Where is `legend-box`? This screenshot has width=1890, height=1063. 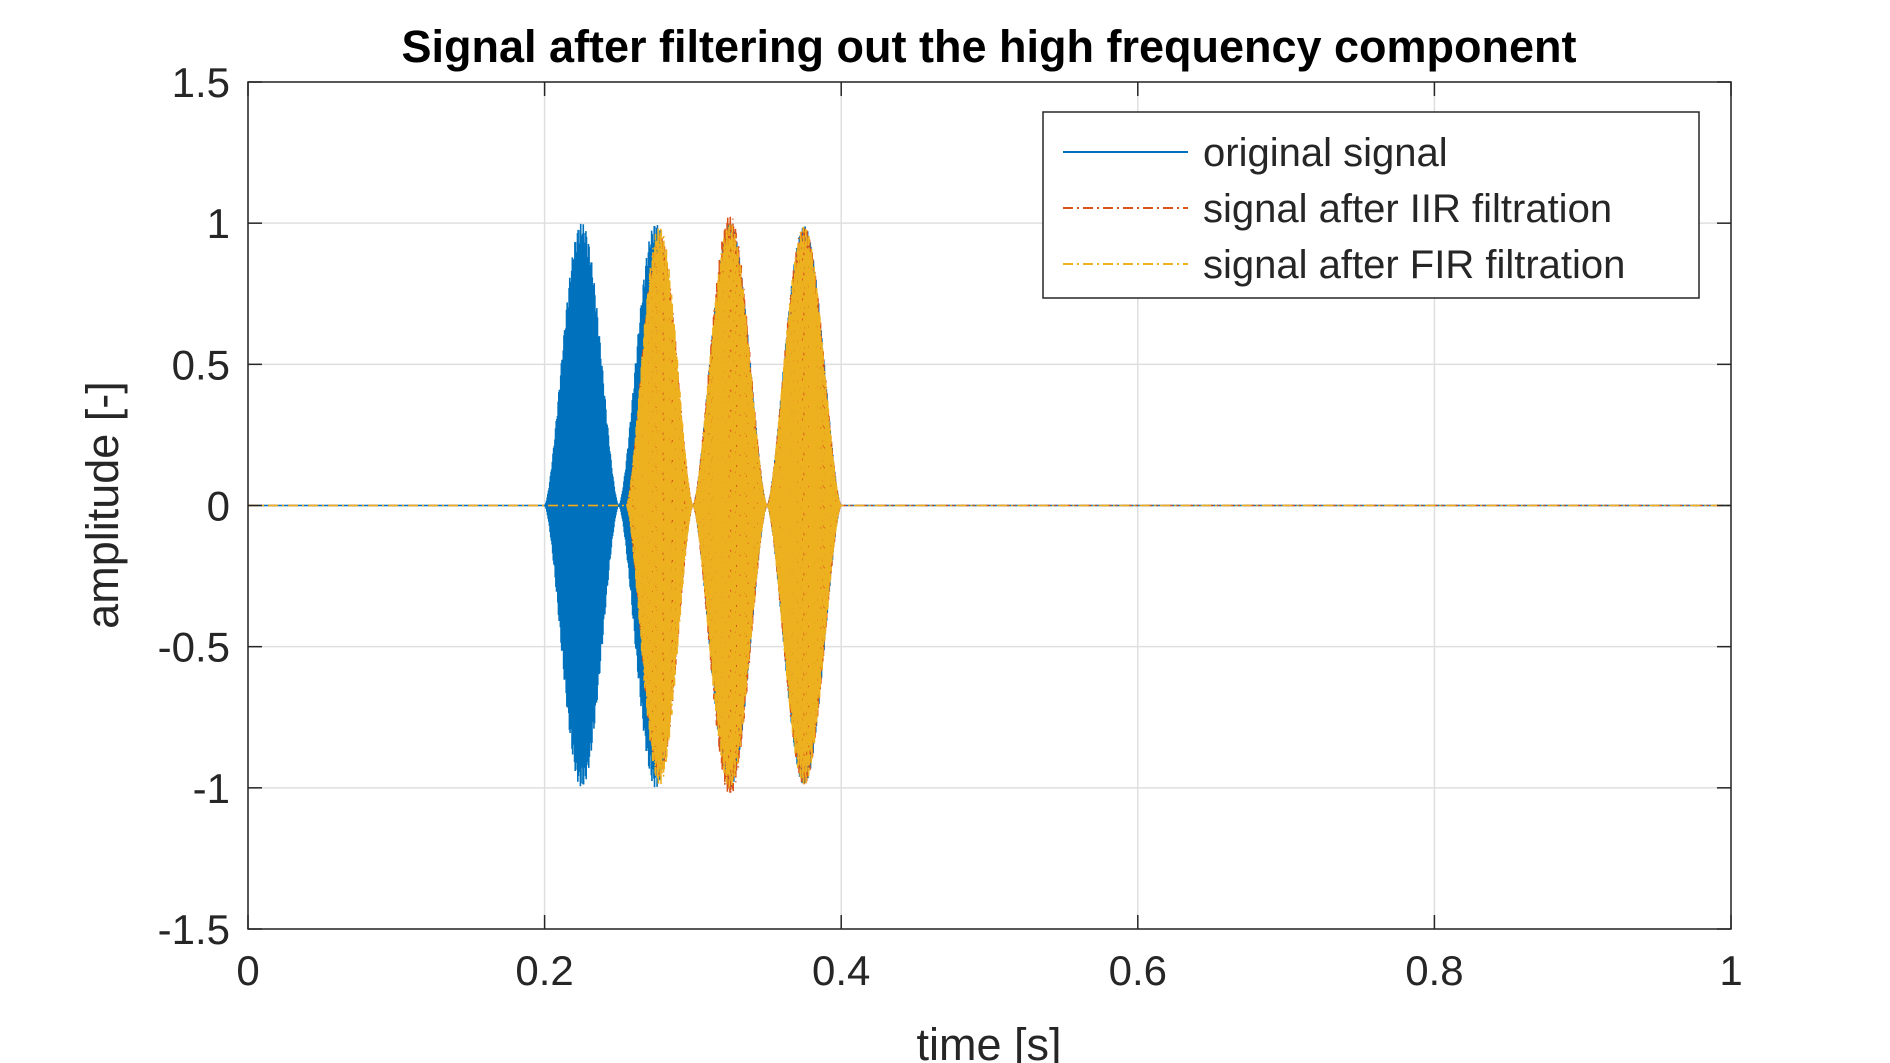 legend-box is located at coordinates (1371, 205).